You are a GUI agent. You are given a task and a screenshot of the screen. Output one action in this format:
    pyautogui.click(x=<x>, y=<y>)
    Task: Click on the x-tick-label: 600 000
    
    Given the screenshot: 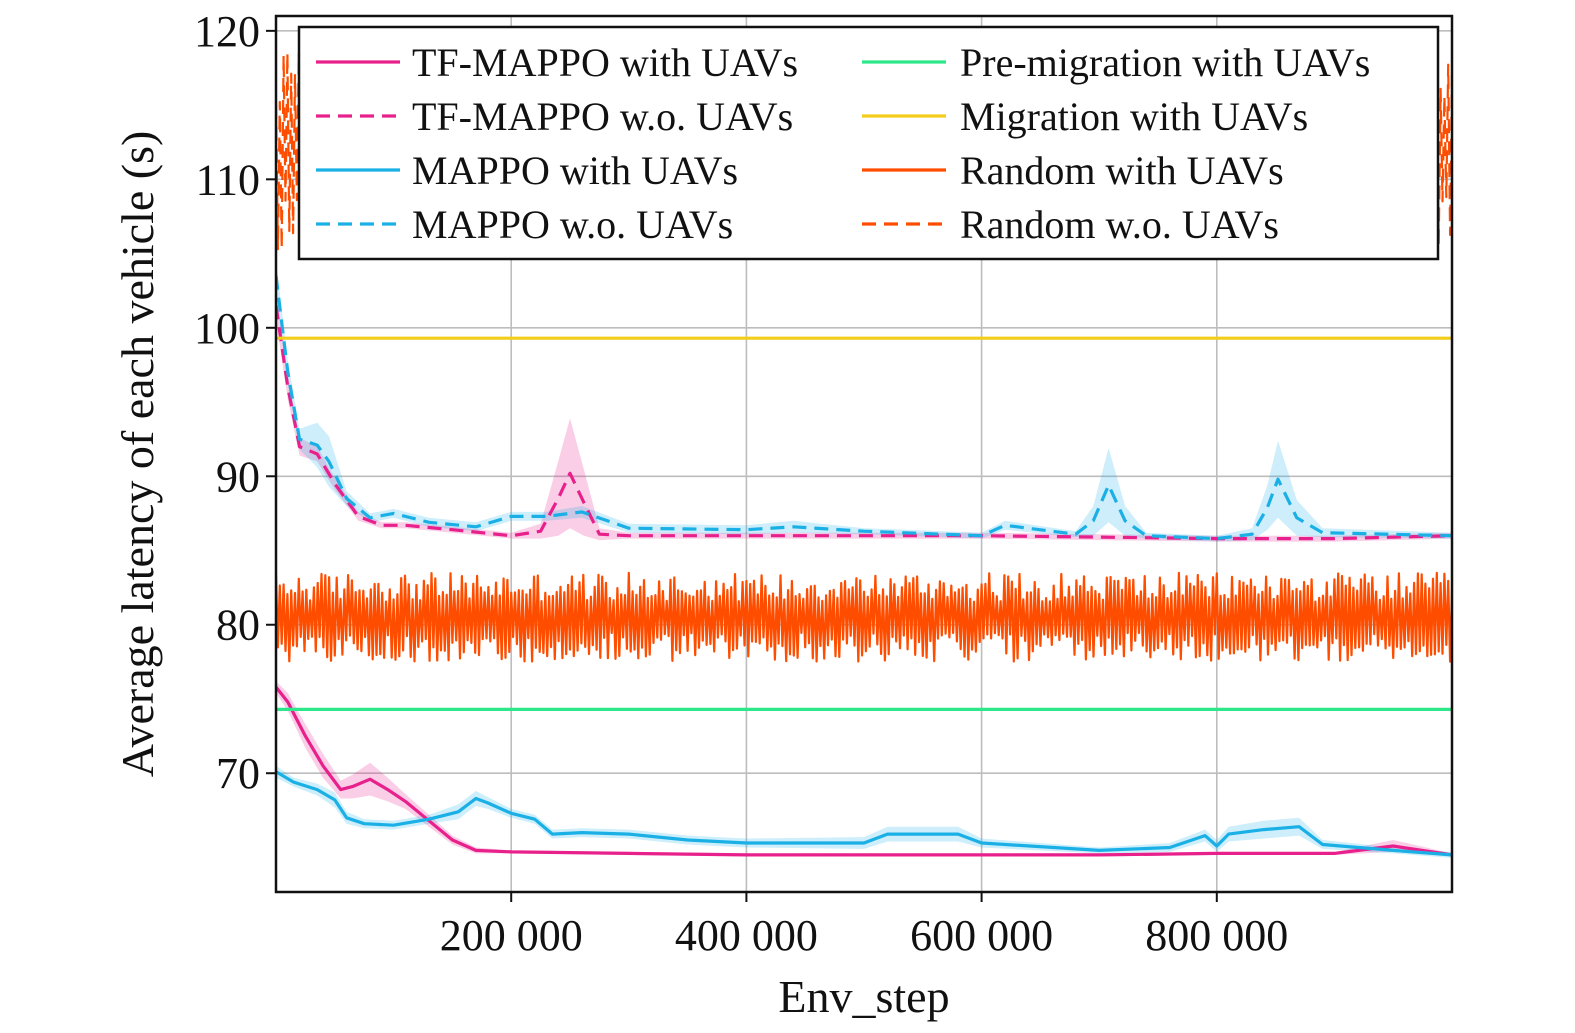 What is the action you would take?
    pyautogui.click(x=981, y=935)
    